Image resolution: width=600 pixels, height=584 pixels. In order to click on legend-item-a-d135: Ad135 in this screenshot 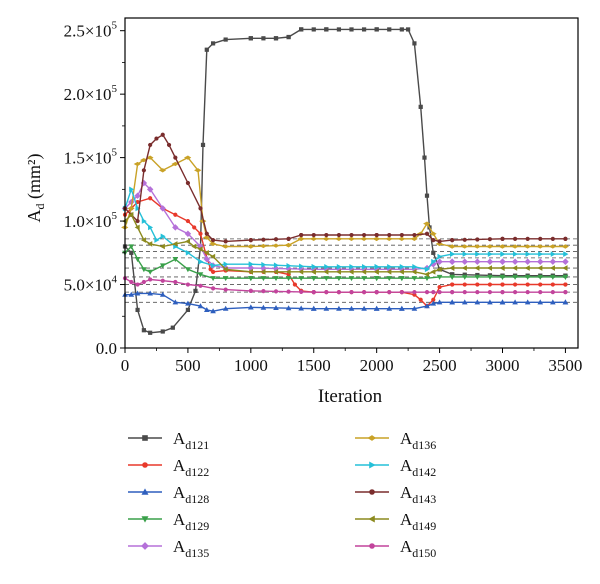, I will do `click(168, 548)`.